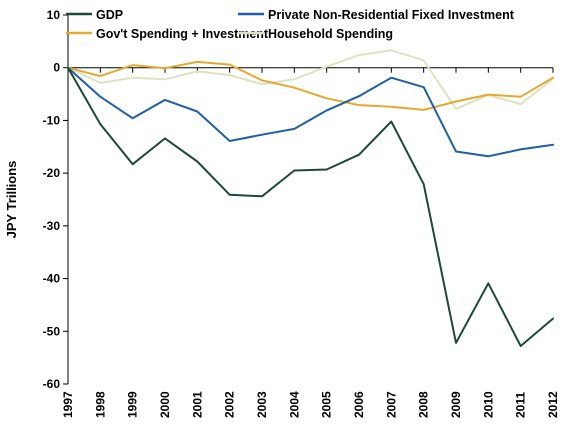  What do you see at coordinates (456, 404) in the screenshot?
I see `x-tick-label: 2009` at bounding box center [456, 404].